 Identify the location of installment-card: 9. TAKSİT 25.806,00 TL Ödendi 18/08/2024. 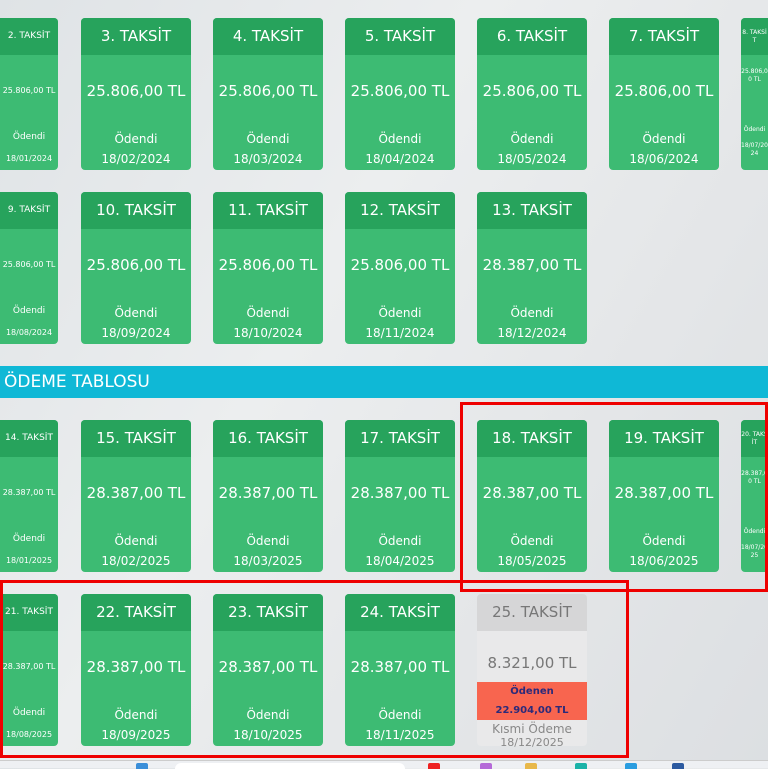
(29, 268).